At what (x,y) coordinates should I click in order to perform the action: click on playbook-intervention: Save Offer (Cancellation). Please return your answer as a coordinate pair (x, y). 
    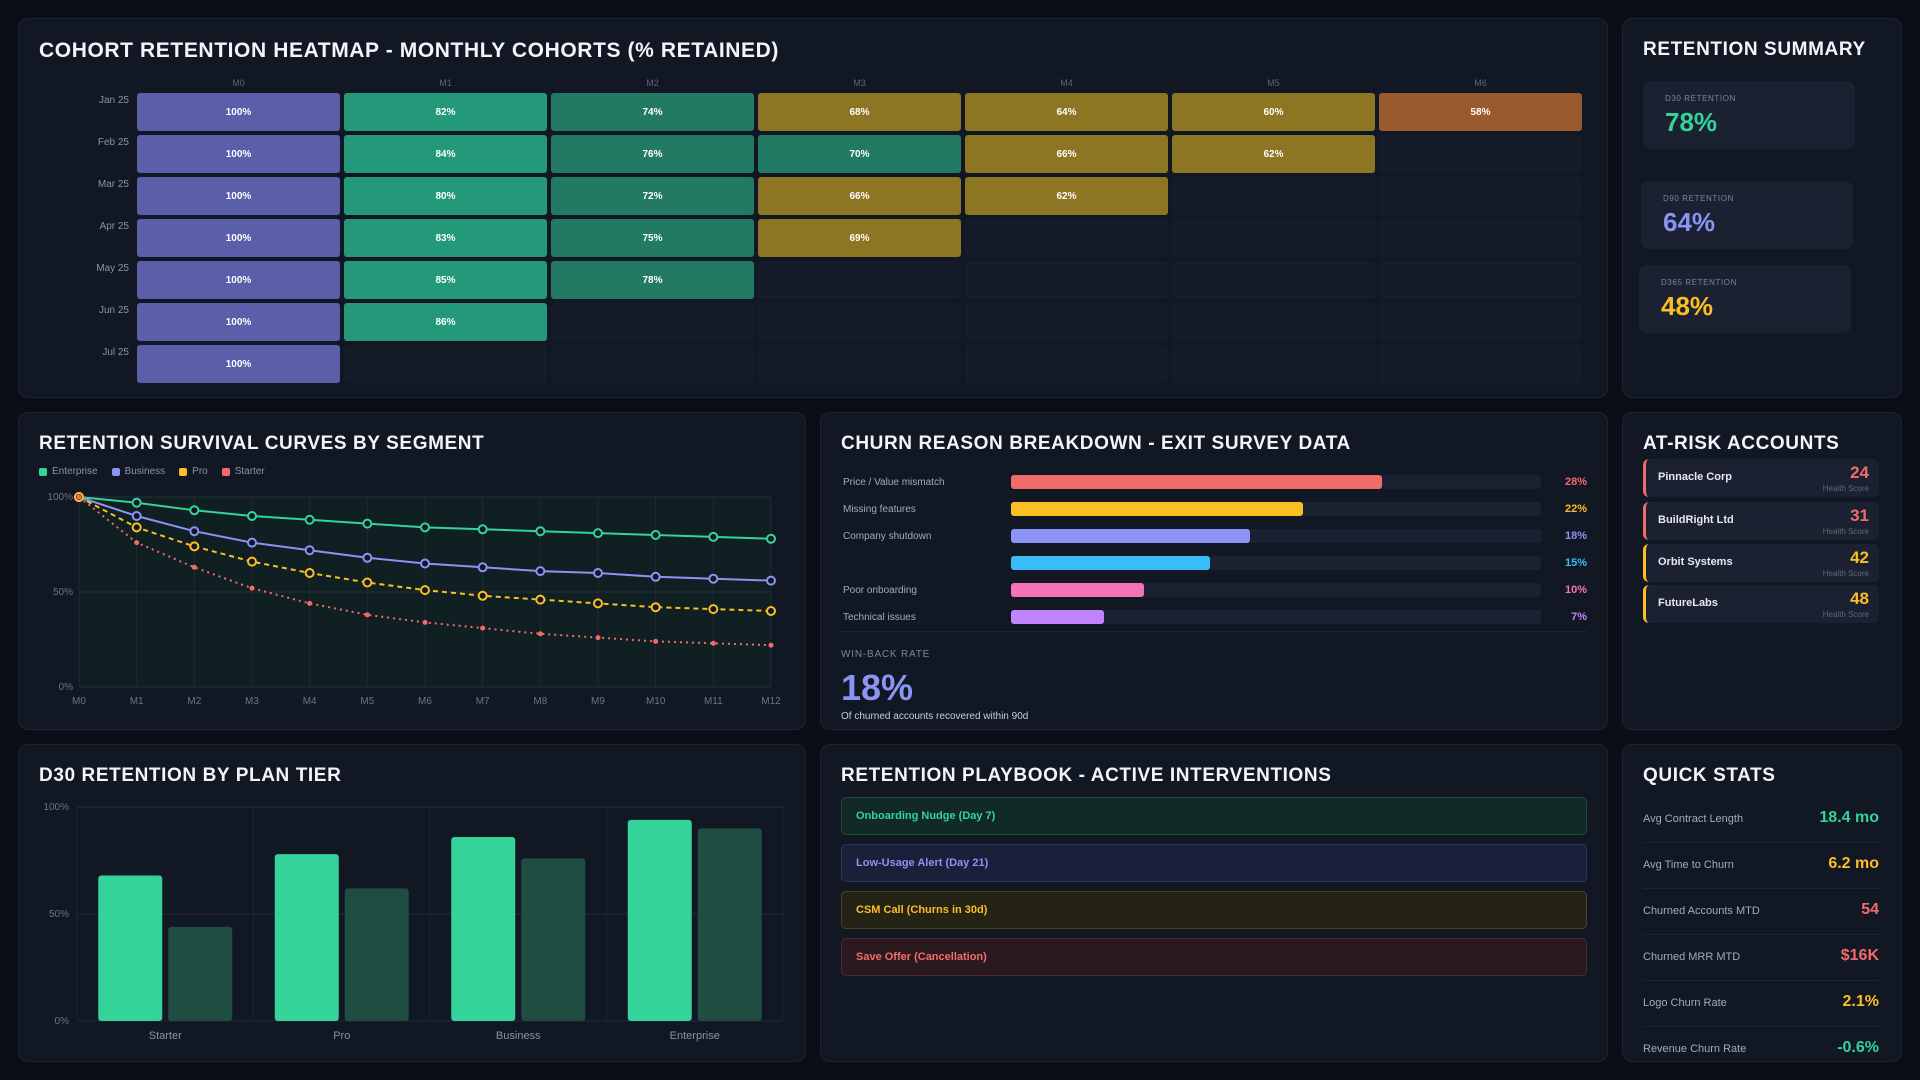
    Looking at the image, I should click on (1214, 957).